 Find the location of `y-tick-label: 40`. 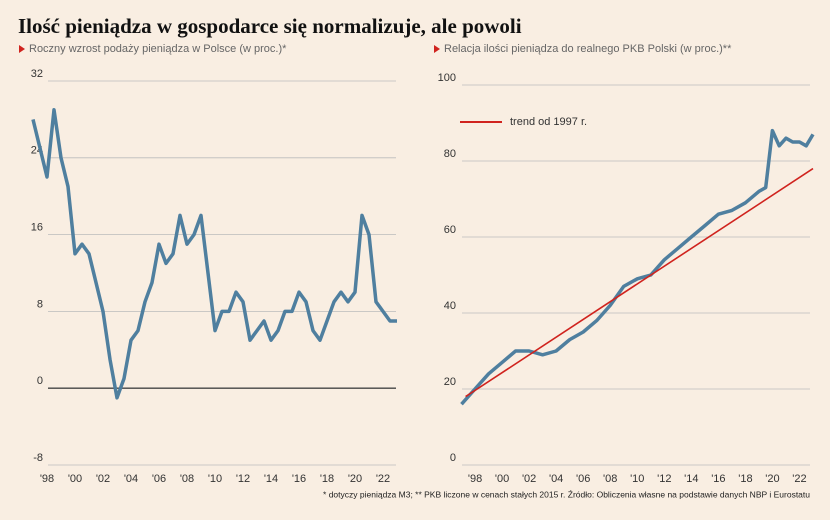

y-tick-label: 40 is located at coordinates (450, 306).